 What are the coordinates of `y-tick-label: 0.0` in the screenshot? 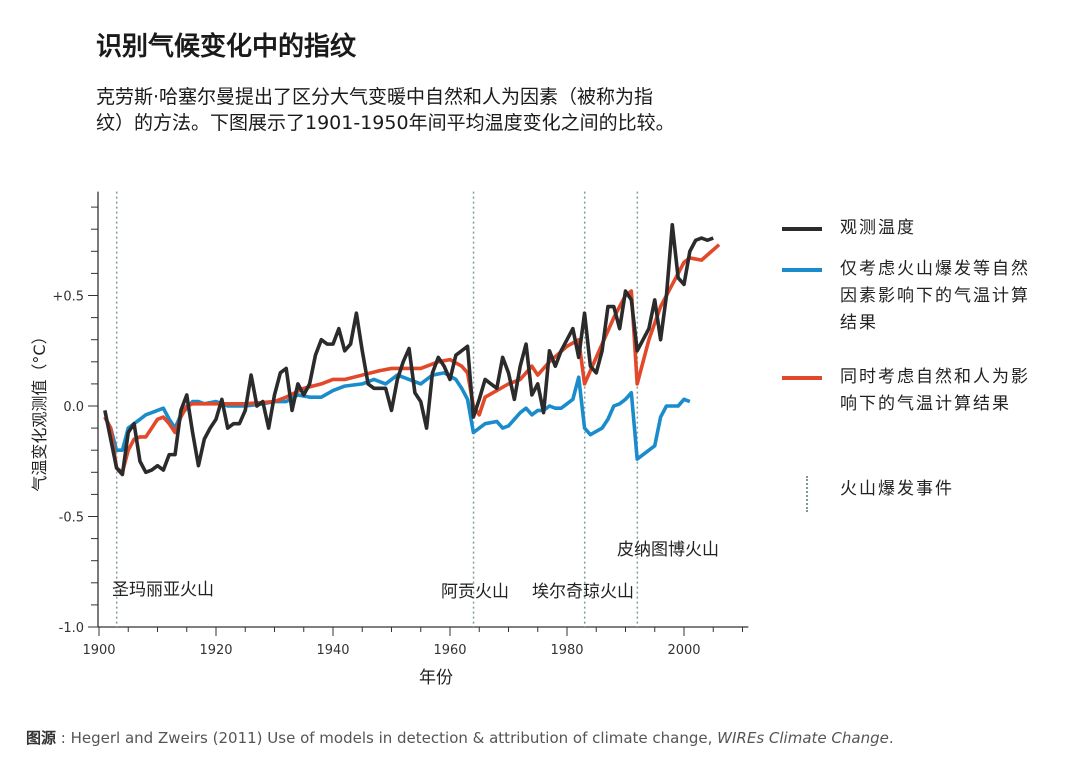 It's located at (73, 407).